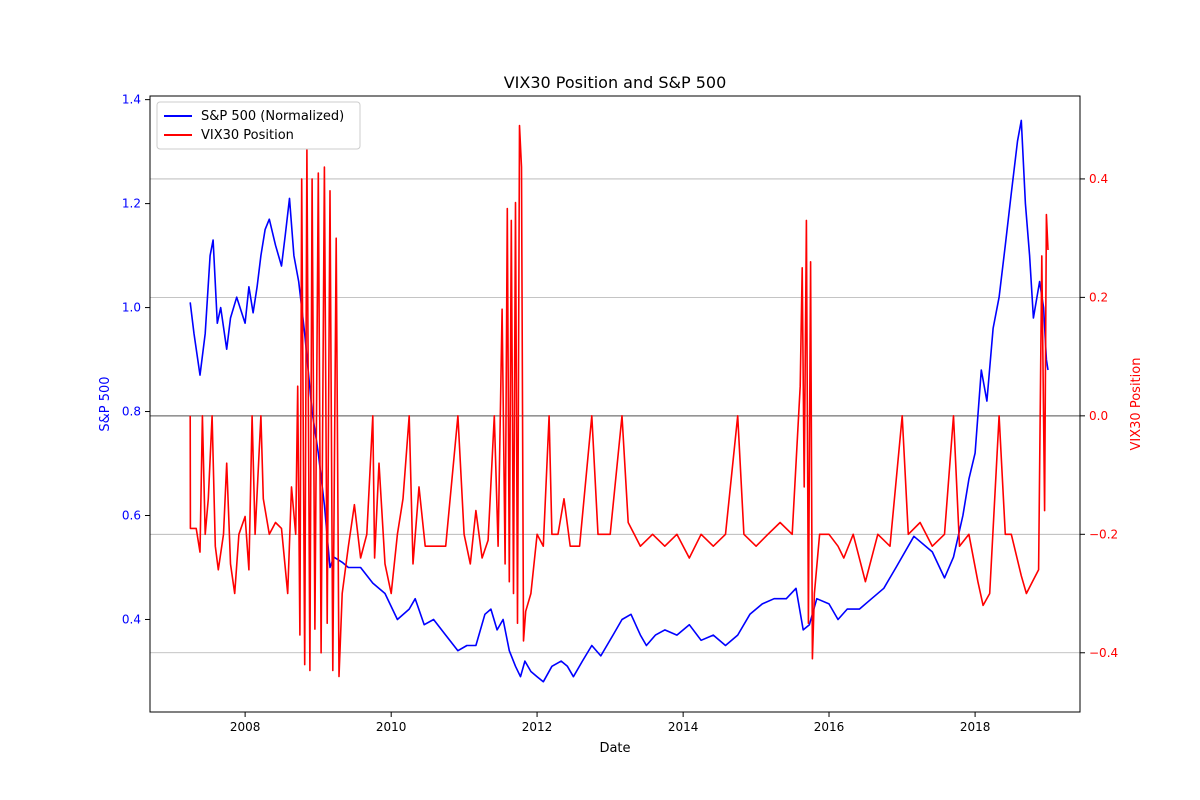 This screenshot has height=800, width=1200. Describe the element at coordinates (1098, 297) in the screenshot. I see `right-y-tick-label-3: 0.2` at that location.